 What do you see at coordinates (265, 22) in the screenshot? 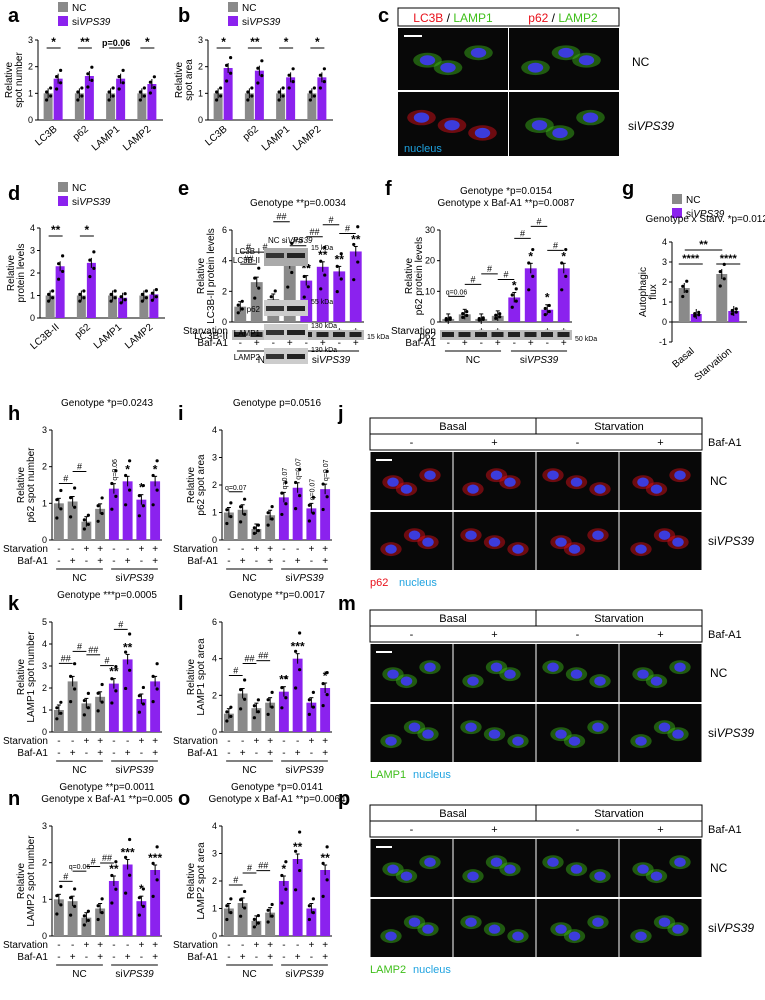
I see `label-italic: VPS39` at bounding box center [265, 22].